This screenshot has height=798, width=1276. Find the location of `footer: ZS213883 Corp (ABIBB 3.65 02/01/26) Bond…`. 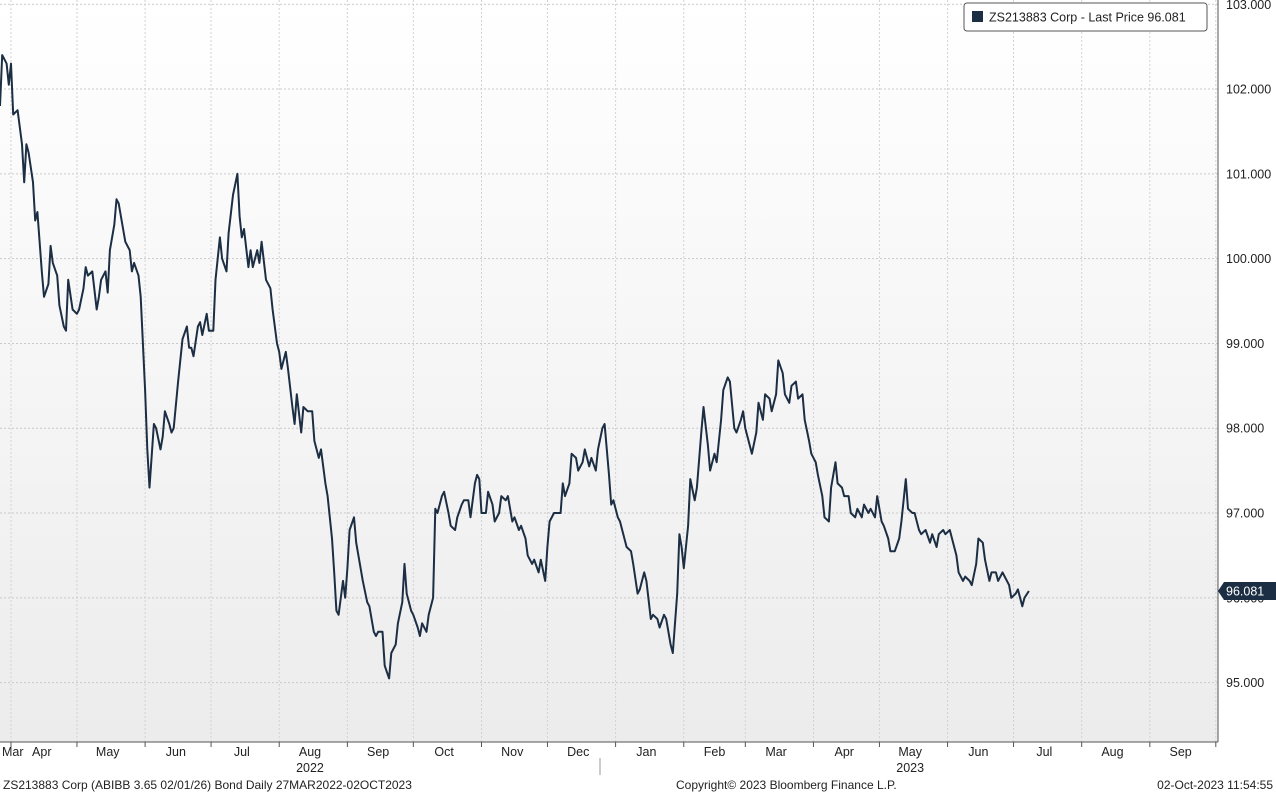

footer: ZS213883 Corp (ABIBB 3.65 02/01/26) Bond… is located at coordinates (638, 775).